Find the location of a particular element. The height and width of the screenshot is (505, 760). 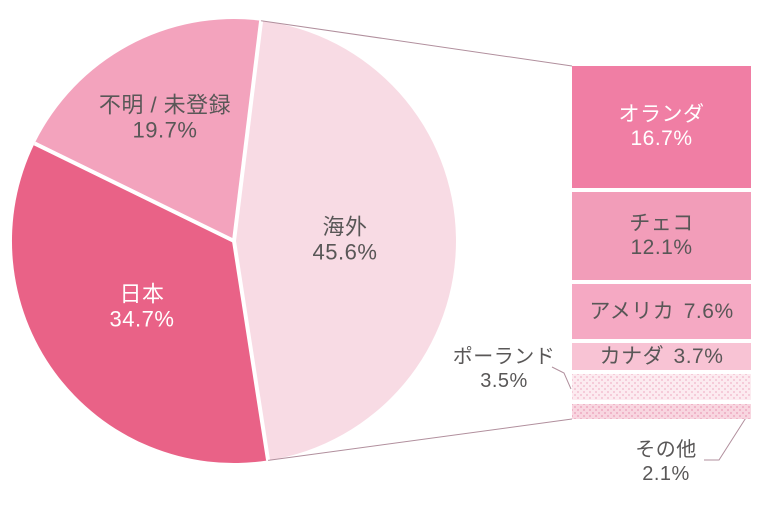

bar-label-2: アメリカ is located at coordinates (632, 311).